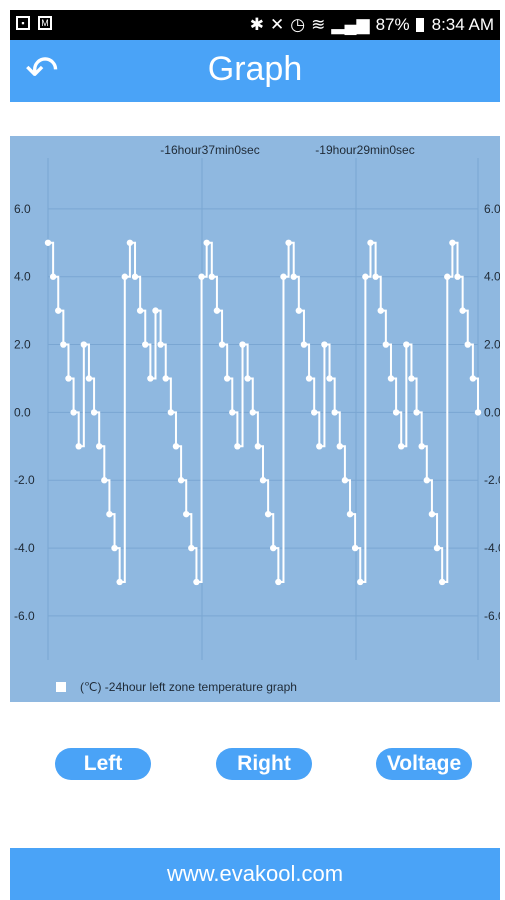 The image size is (505, 900). What do you see at coordinates (22, 412) in the screenshot?
I see `y-tick-label-left: 0.0` at bounding box center [22, 412].